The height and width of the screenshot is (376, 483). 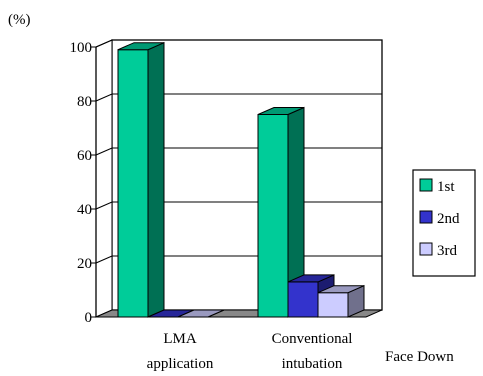 What do you see at coordinates (156, 179) in the screenshot?
I see `bar-side` at bounding box center [156, 179].